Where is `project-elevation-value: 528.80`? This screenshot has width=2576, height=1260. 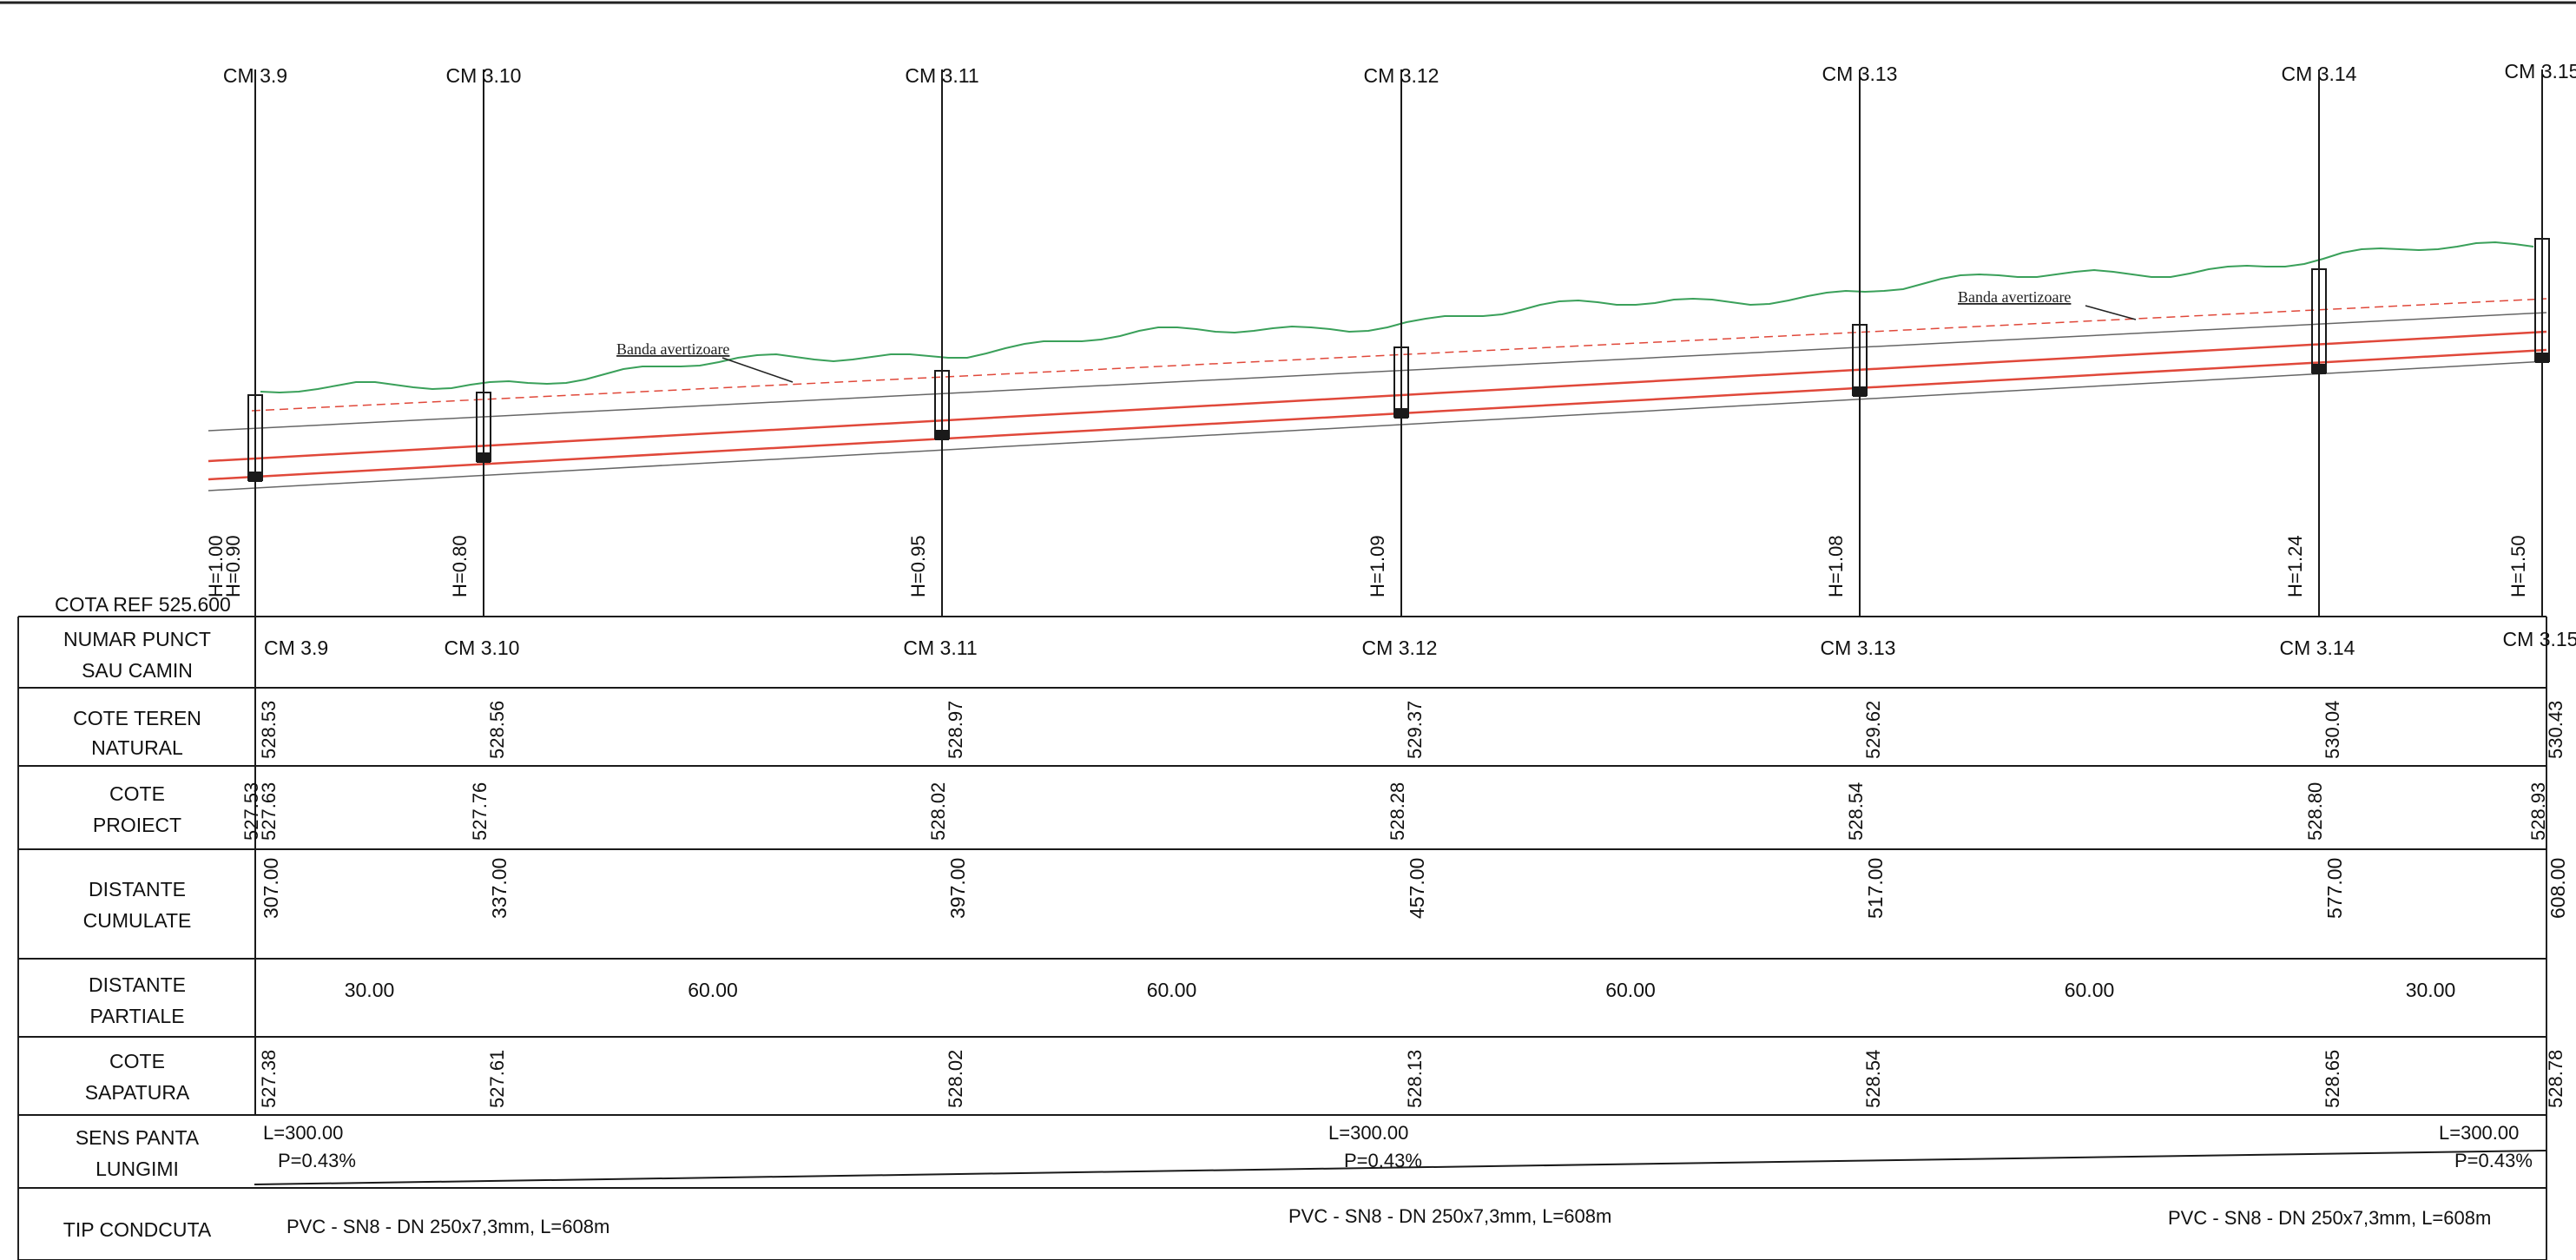
project-elevation-value: 528.80 is located at coordinates (2315, 811).